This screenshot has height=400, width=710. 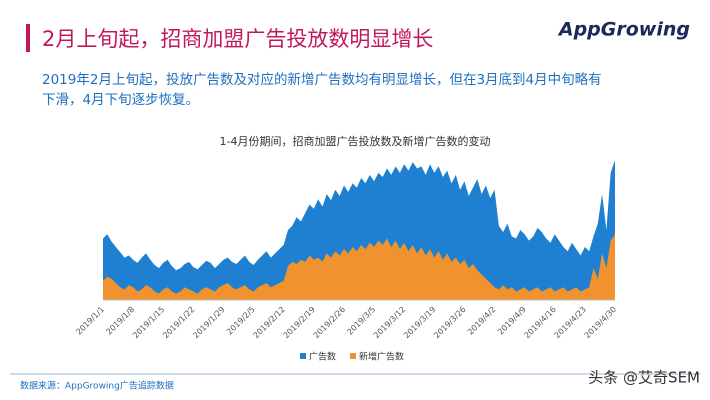 What do you see at coordinates (241, 321) in the screenshot?
I see `x-tick-label: 2019/2/5` at bounding box center [241, 321].